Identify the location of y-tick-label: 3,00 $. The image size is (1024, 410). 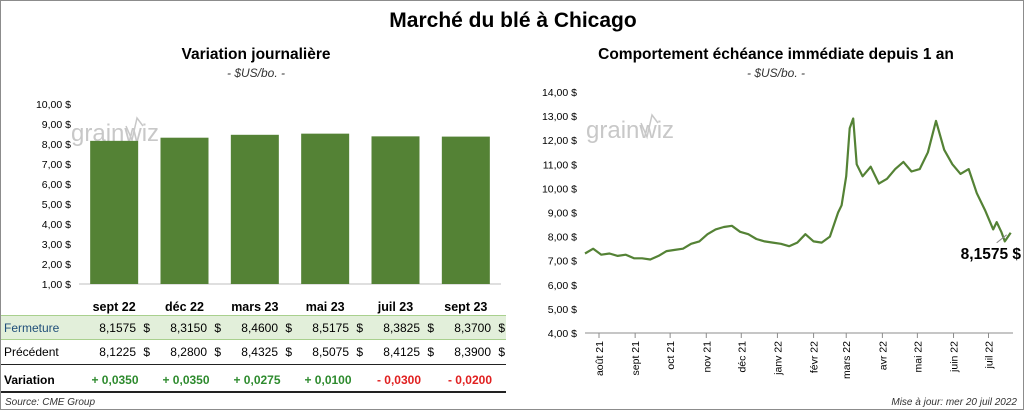
(56, 245).